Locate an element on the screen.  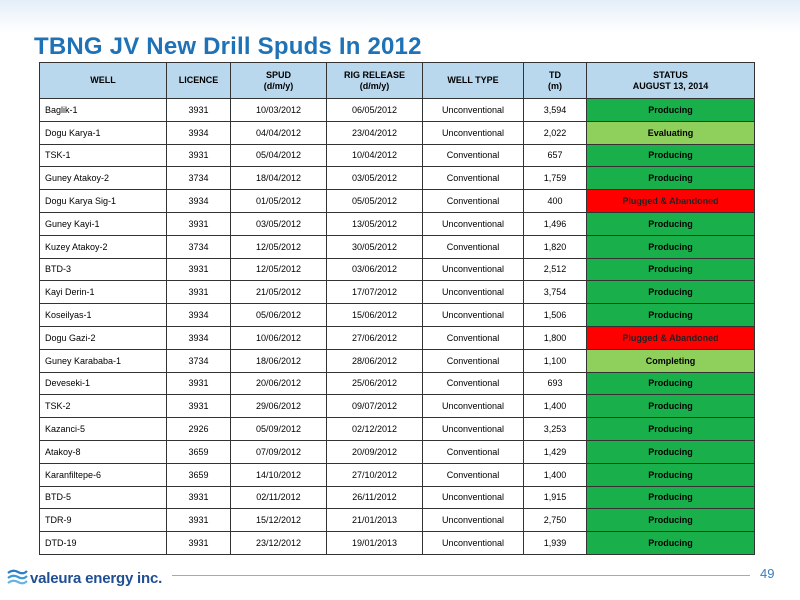
company-logo: valeura energy inc. is located at coordinates (84, 578).